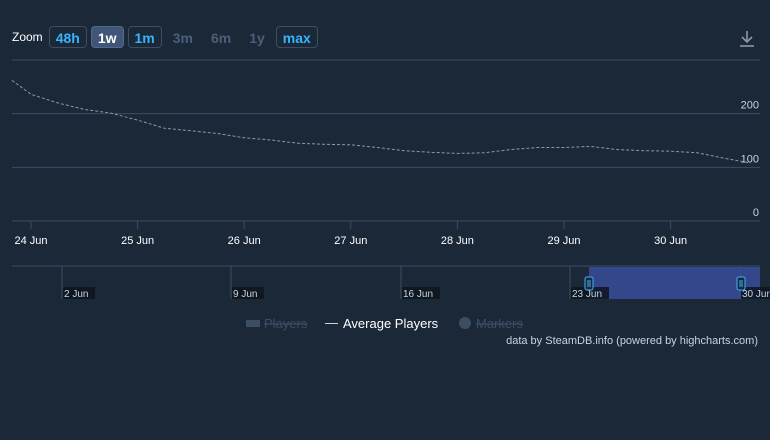  I want to click on zoom-button-max: max, so click(296, 37).